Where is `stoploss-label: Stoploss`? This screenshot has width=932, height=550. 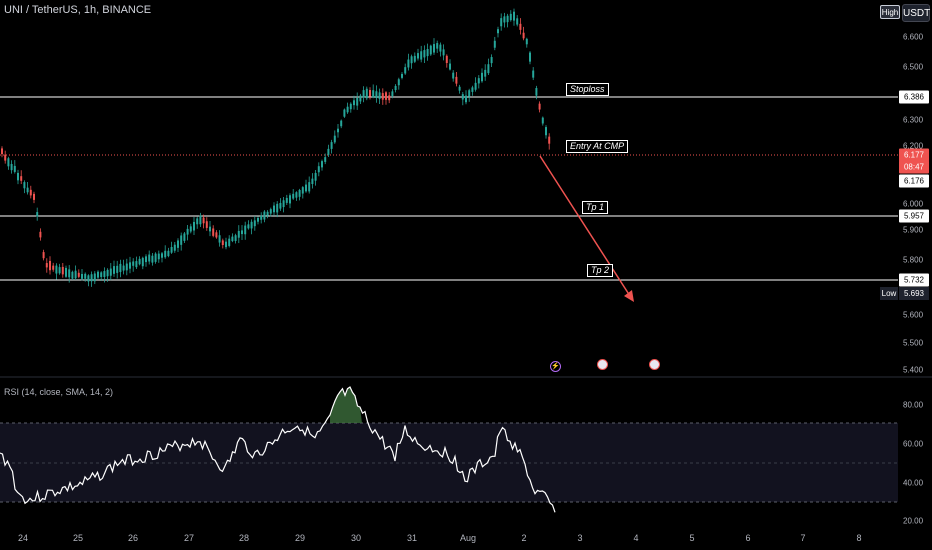 stoploss-label: Stoploss is located at coordinates (587, 89).